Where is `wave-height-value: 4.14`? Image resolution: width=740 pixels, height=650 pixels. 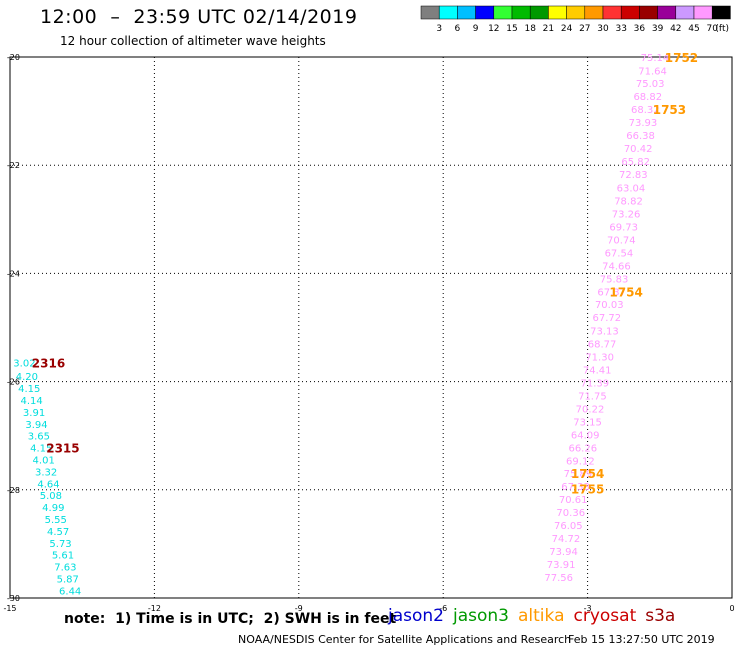
wave-height-value: 4.14 is located at coordinates (32, 401).